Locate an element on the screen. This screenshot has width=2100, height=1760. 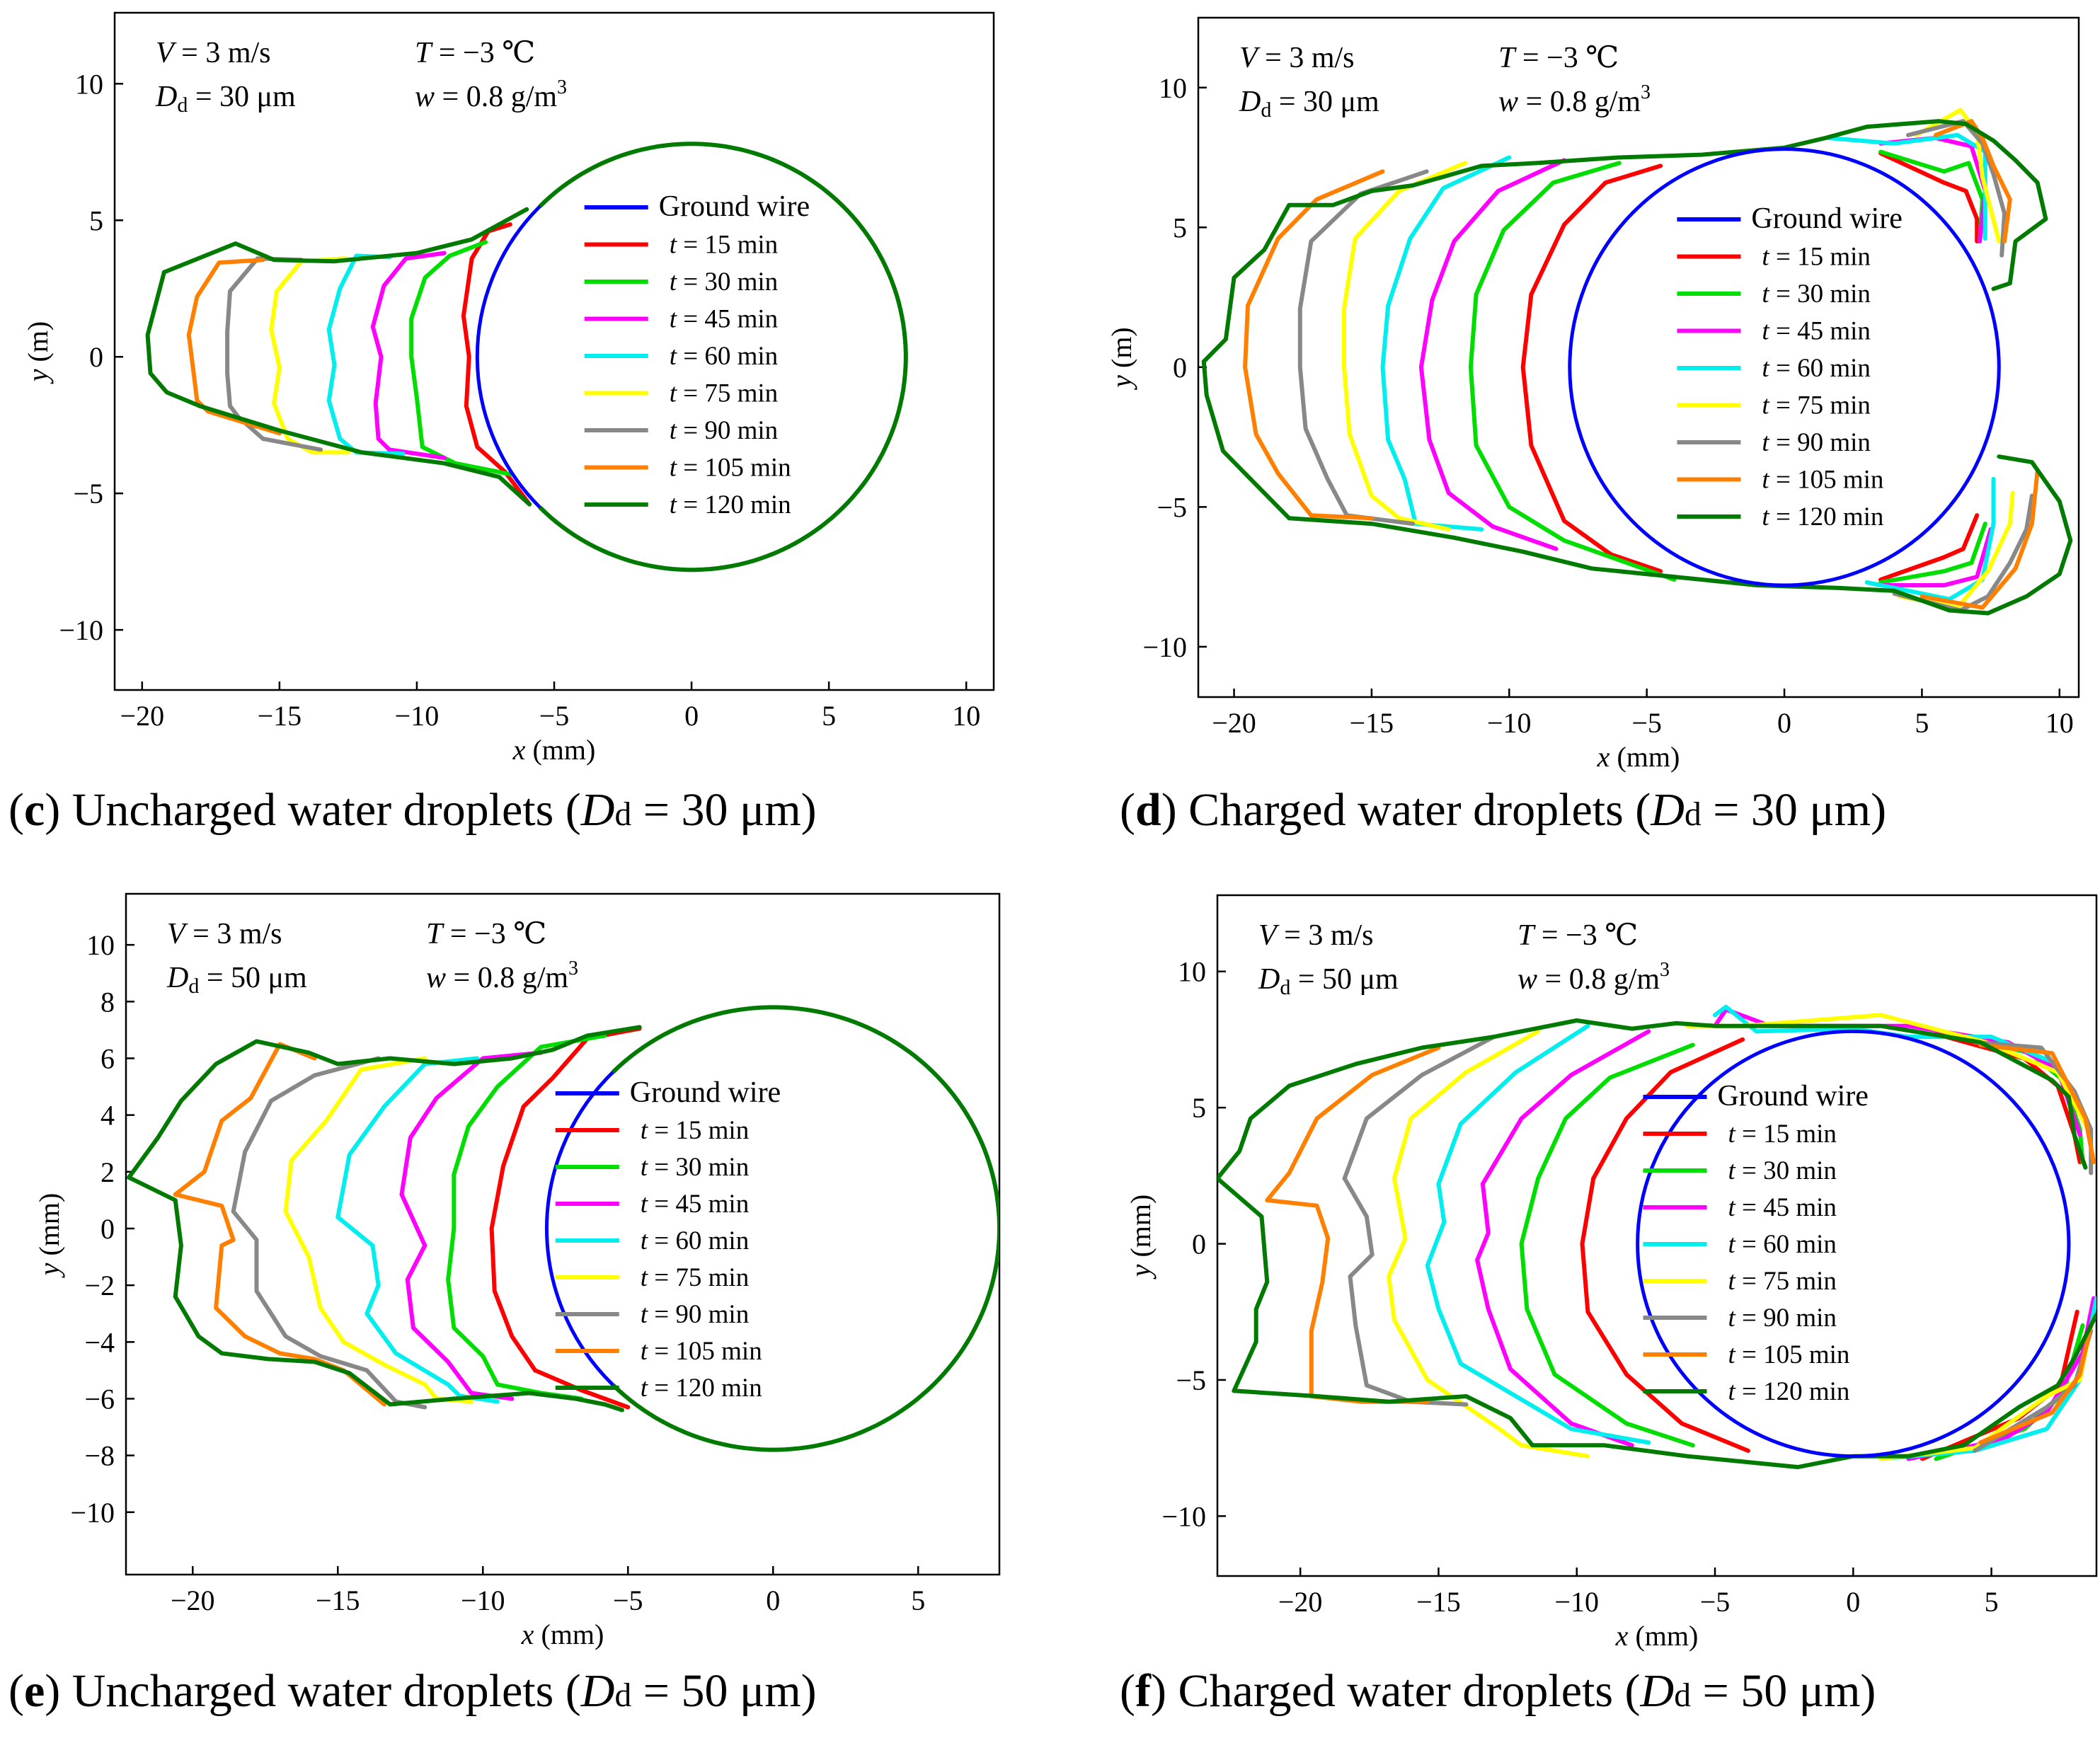
ice-envelope-arc is located at coordinates (723, 357).